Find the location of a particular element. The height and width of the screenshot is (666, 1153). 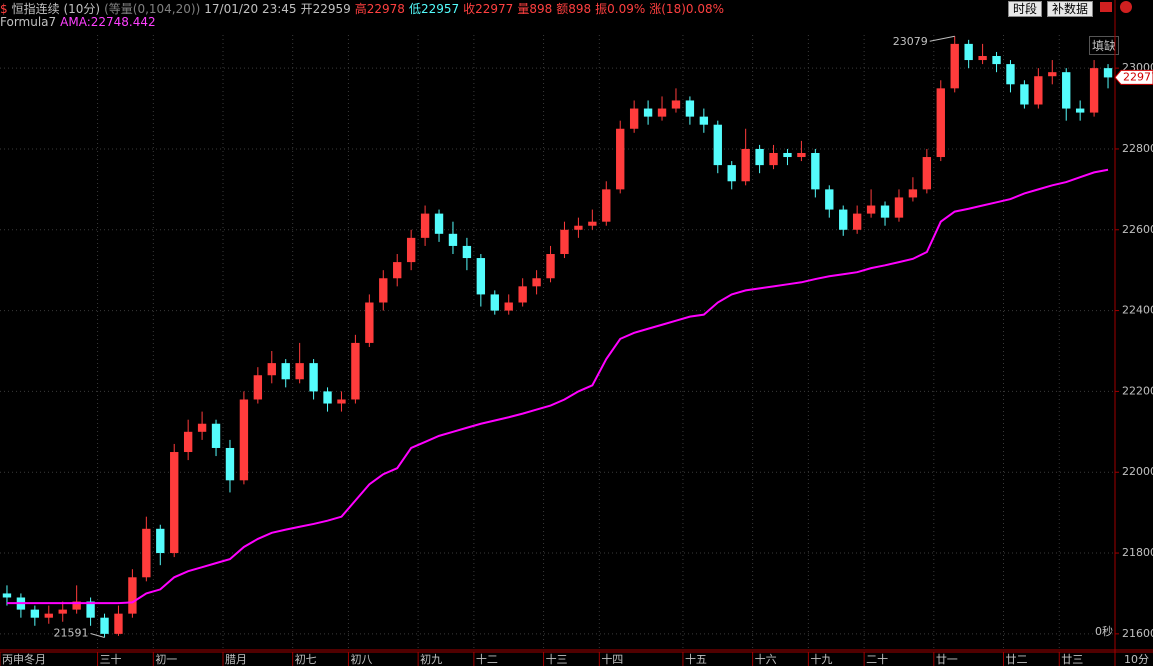

y-tick-label: 22400 is located at coordinates (1137, 310).